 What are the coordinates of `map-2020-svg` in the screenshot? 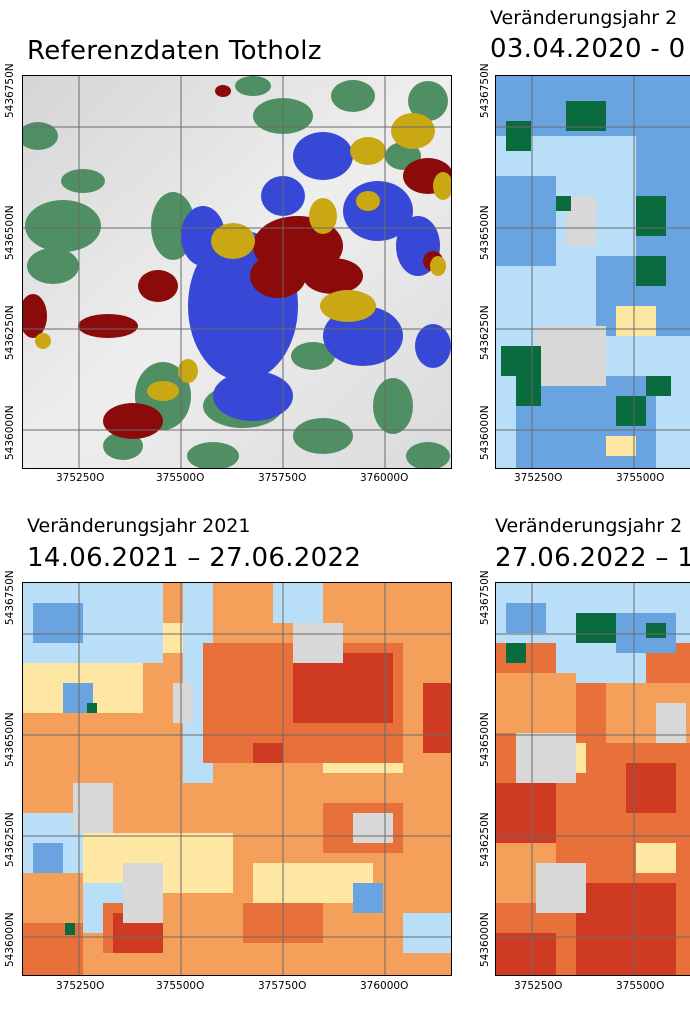 It's located at (593, 272).